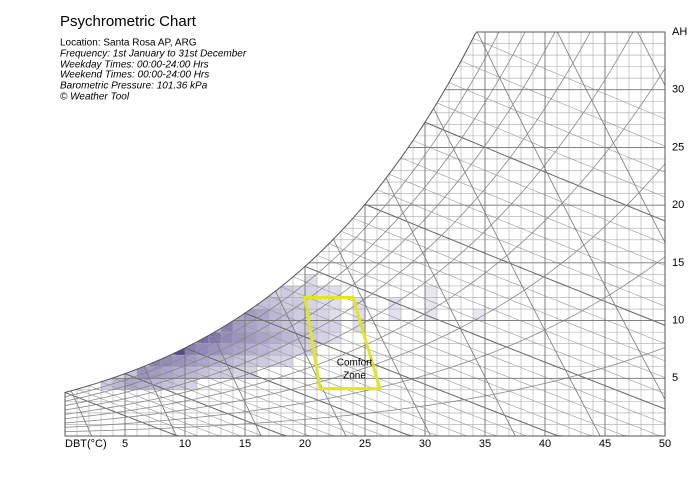  Describe the element at coordinates (605, 444) in the screenshot. I see `x-tick-label: 45` at that location.